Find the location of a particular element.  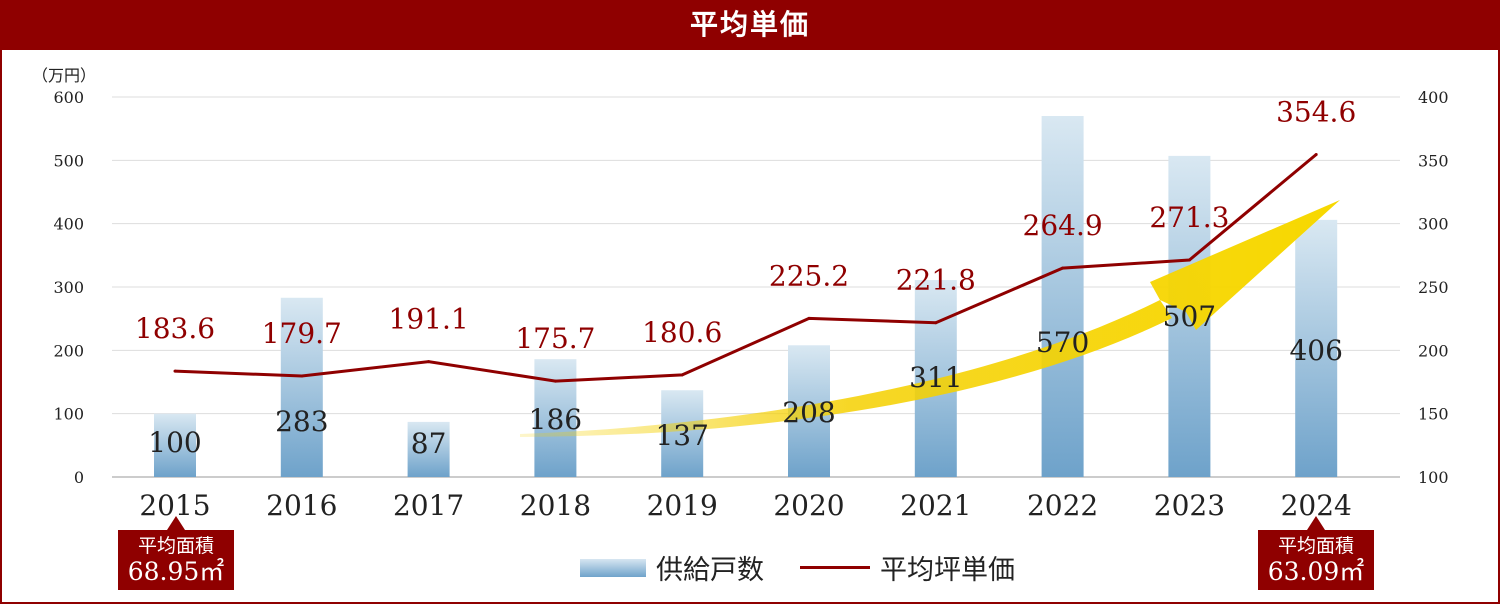

line-point-2022 is located at coordinates (1063, 268).